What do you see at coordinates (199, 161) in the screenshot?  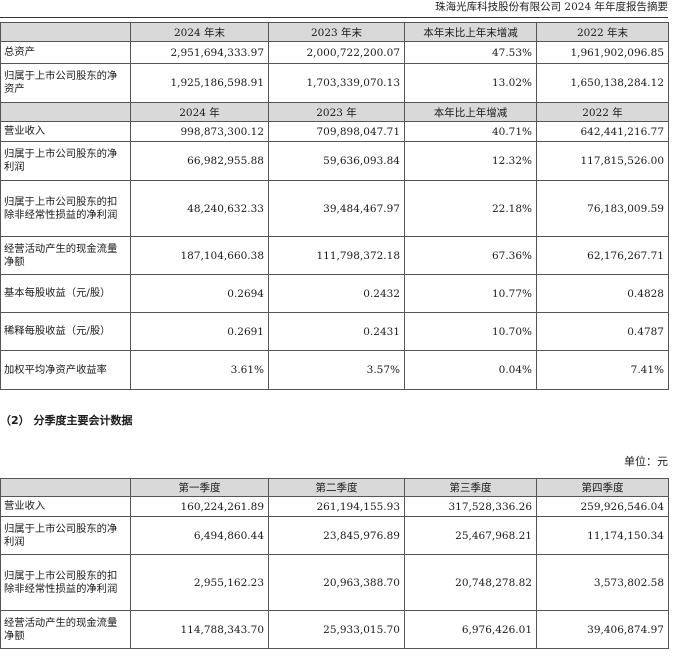 I see `cell-value: 66,982,955.88` at bounding box center [199, 161].